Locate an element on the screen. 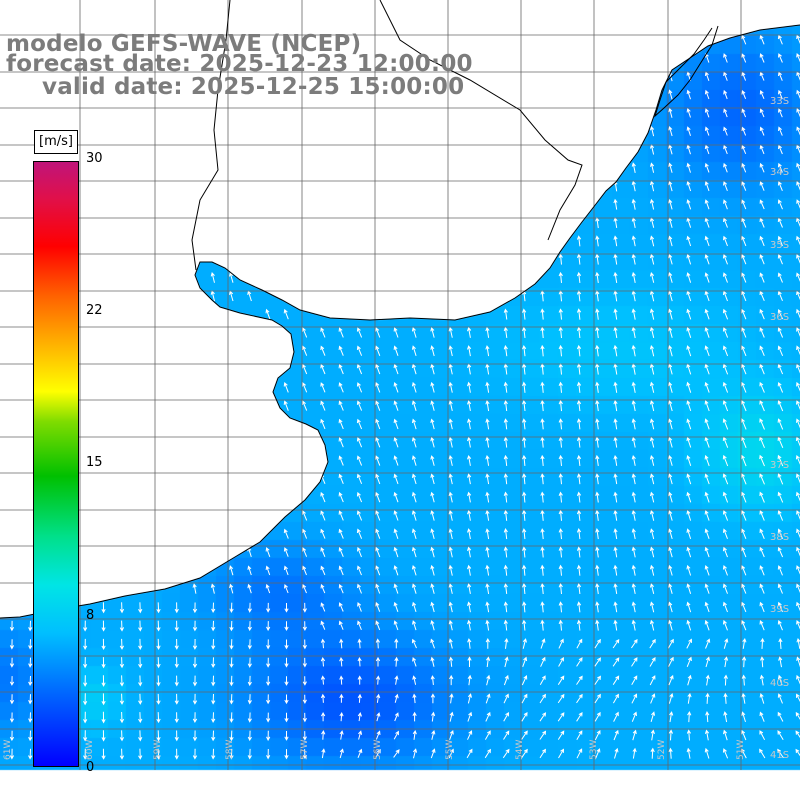 The image size is (800, 800). longitude-label: 61W is located at coordinates (8, 750).